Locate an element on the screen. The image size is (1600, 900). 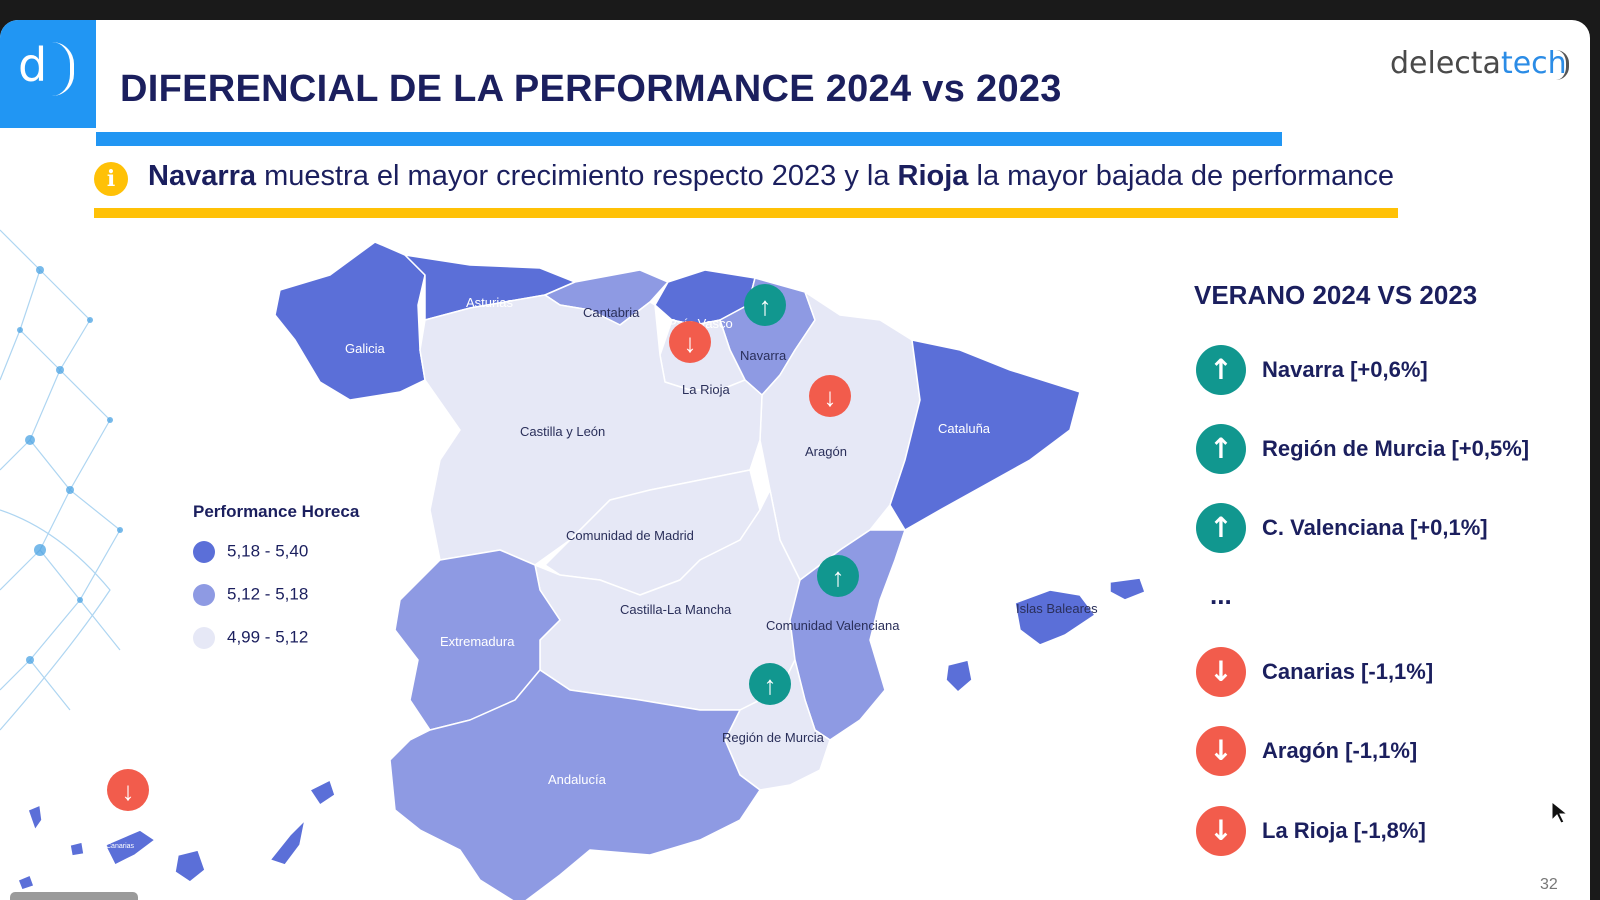
region-label-canarias: Canarias is located at coordinates (120, 846).